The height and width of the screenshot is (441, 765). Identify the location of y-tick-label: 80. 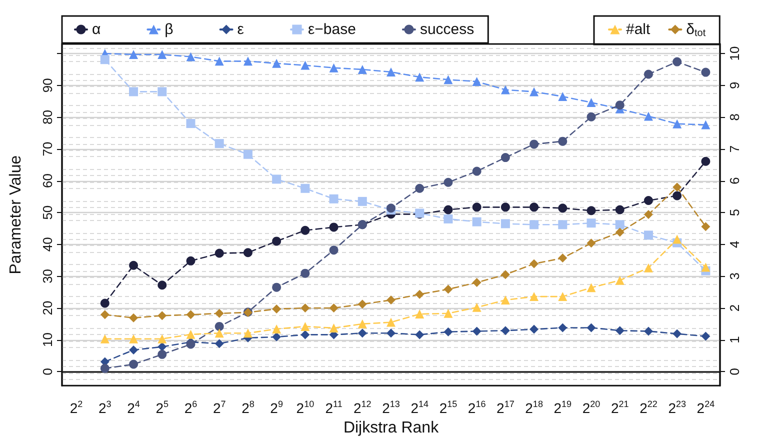
(47, 117).